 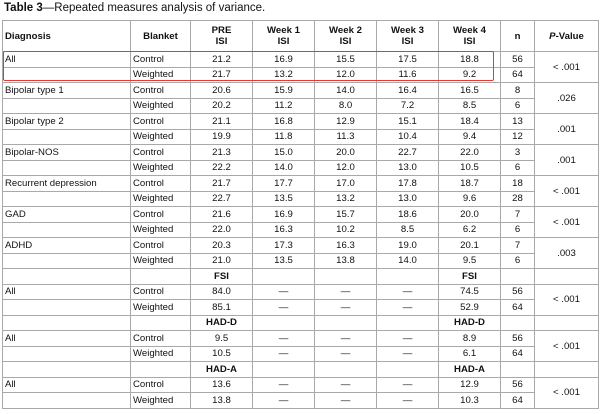 What do you see at coordinates (221, 30) in the screenshot?
I see `header-pre-line1: PRE` at bounding box center [221, 30].